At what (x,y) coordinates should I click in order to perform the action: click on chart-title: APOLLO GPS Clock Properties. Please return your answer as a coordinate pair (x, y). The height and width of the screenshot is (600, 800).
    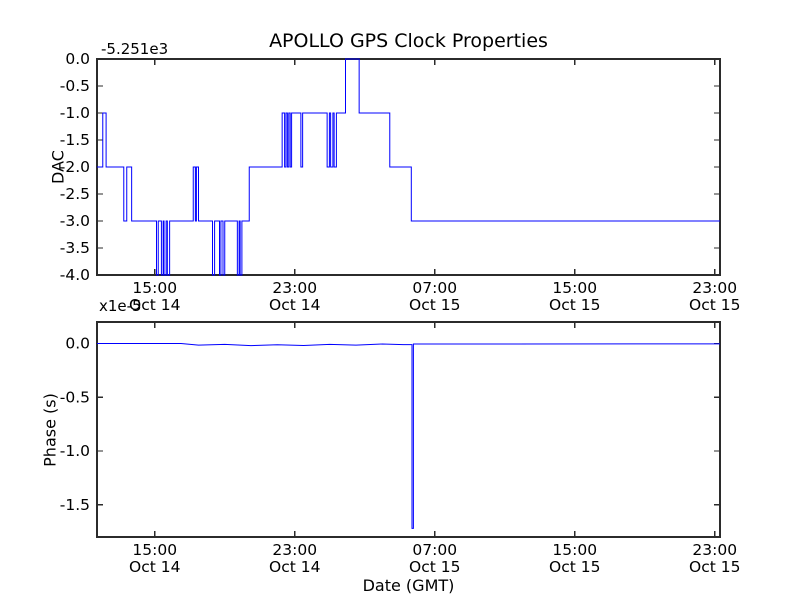
    Looking at the image, I should click on (408, 41).